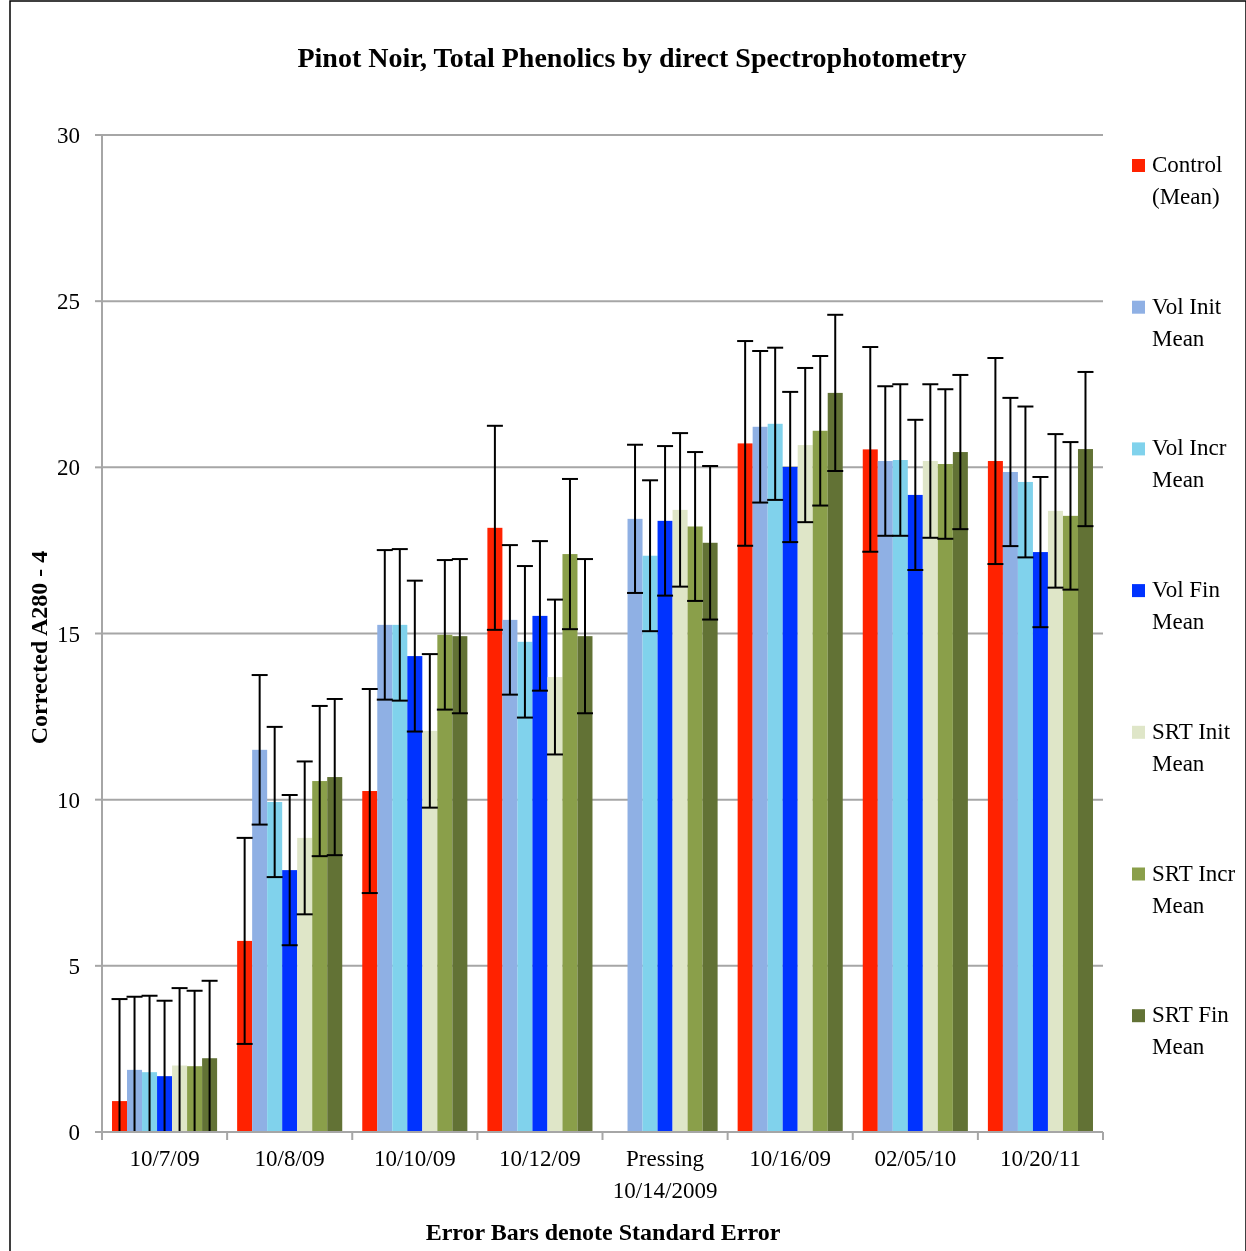 The image size is (1246, 1251). Describe the element at coordinates (632, 57) in the screenshot. I see `chart-title: Pinot Noir, Total Phenolics by direct Spectrophotometry` at that location.